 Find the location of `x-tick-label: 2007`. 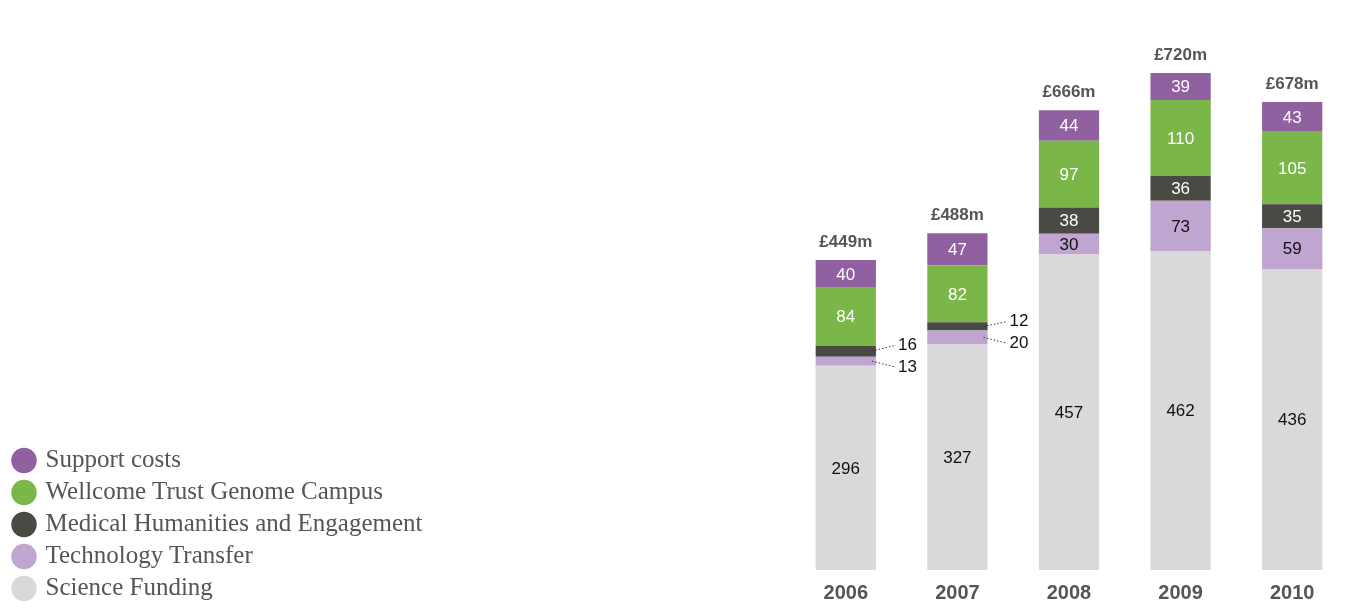

x-tick-label: 2007 is located at coordinates (957, 591).